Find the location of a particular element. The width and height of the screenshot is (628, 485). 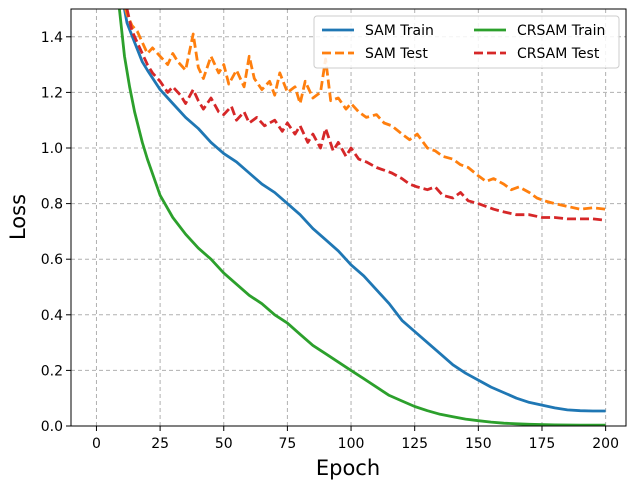

y-axis-ticks: 0.0 0.2 0.4 0.6 0.8 1.0 1.2 1.4 is located at coordinates (56, 232).